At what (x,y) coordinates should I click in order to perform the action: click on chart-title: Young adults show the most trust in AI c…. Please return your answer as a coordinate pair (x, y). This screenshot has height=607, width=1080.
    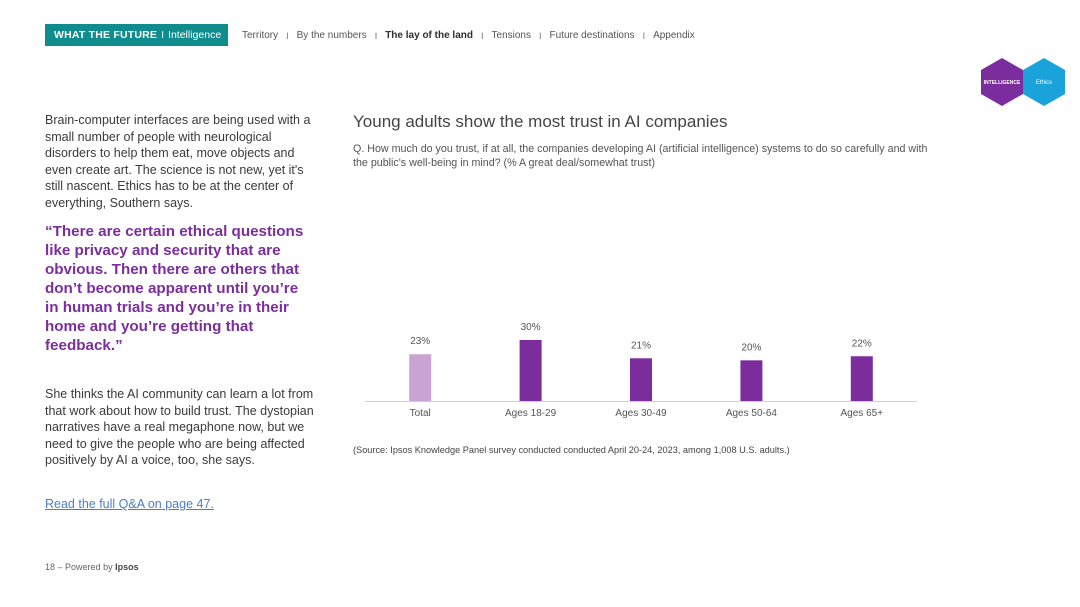
    Looking at the image, I should click on (540, 121).